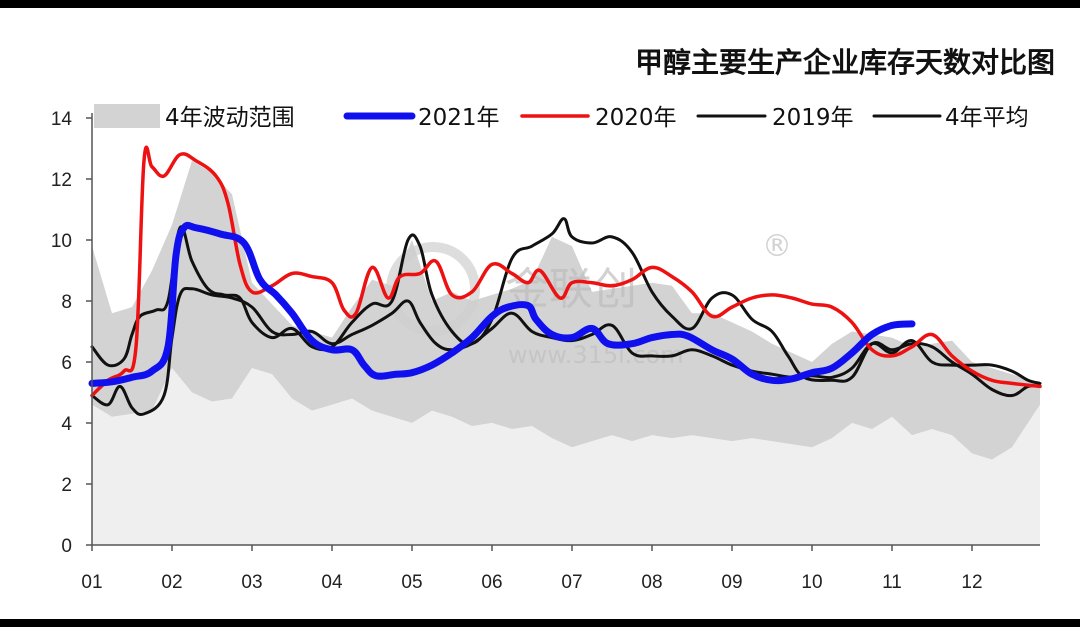  What do you see at coordinates (251, 582) in the screenshot?
I see `x-tick-label: 03` at bounding box center [251, 582].